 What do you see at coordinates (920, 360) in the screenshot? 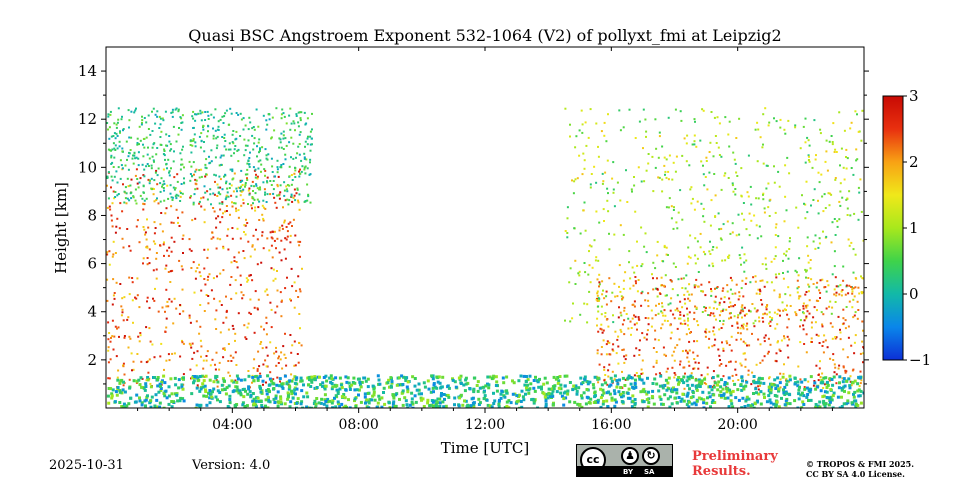
I see `colorbar-tick-label: −1` at bounding box center [920, 360].